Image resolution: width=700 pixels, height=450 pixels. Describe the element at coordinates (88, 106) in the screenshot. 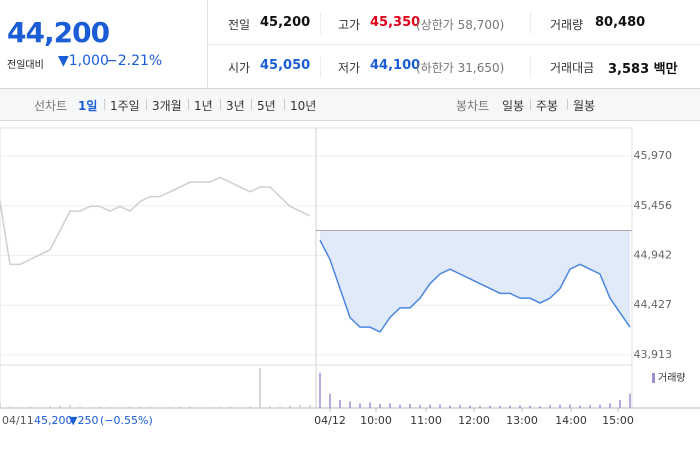

I see `tab: 1일` at that location.